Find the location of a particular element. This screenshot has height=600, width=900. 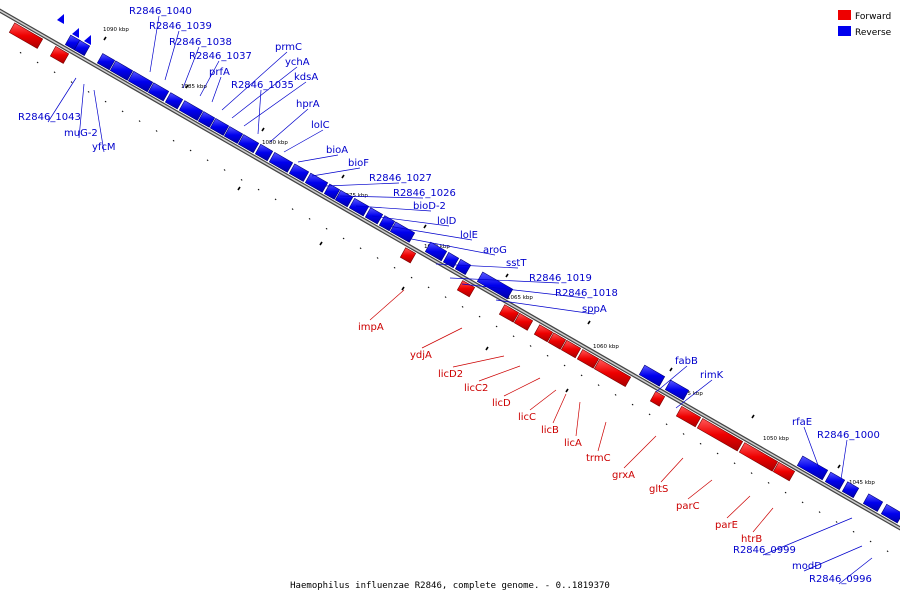

forward-gene-label: gltS is located at coordinates (658, 489).